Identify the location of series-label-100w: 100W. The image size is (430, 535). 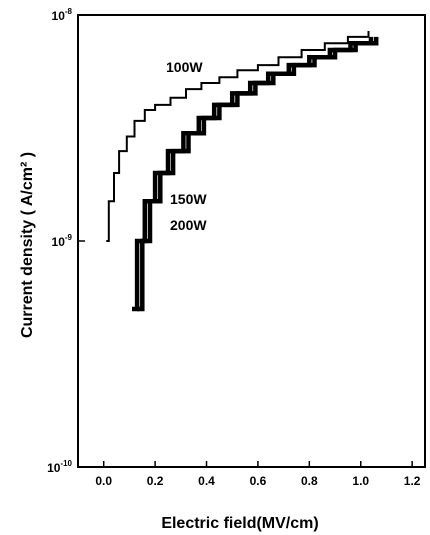
(184, 67).